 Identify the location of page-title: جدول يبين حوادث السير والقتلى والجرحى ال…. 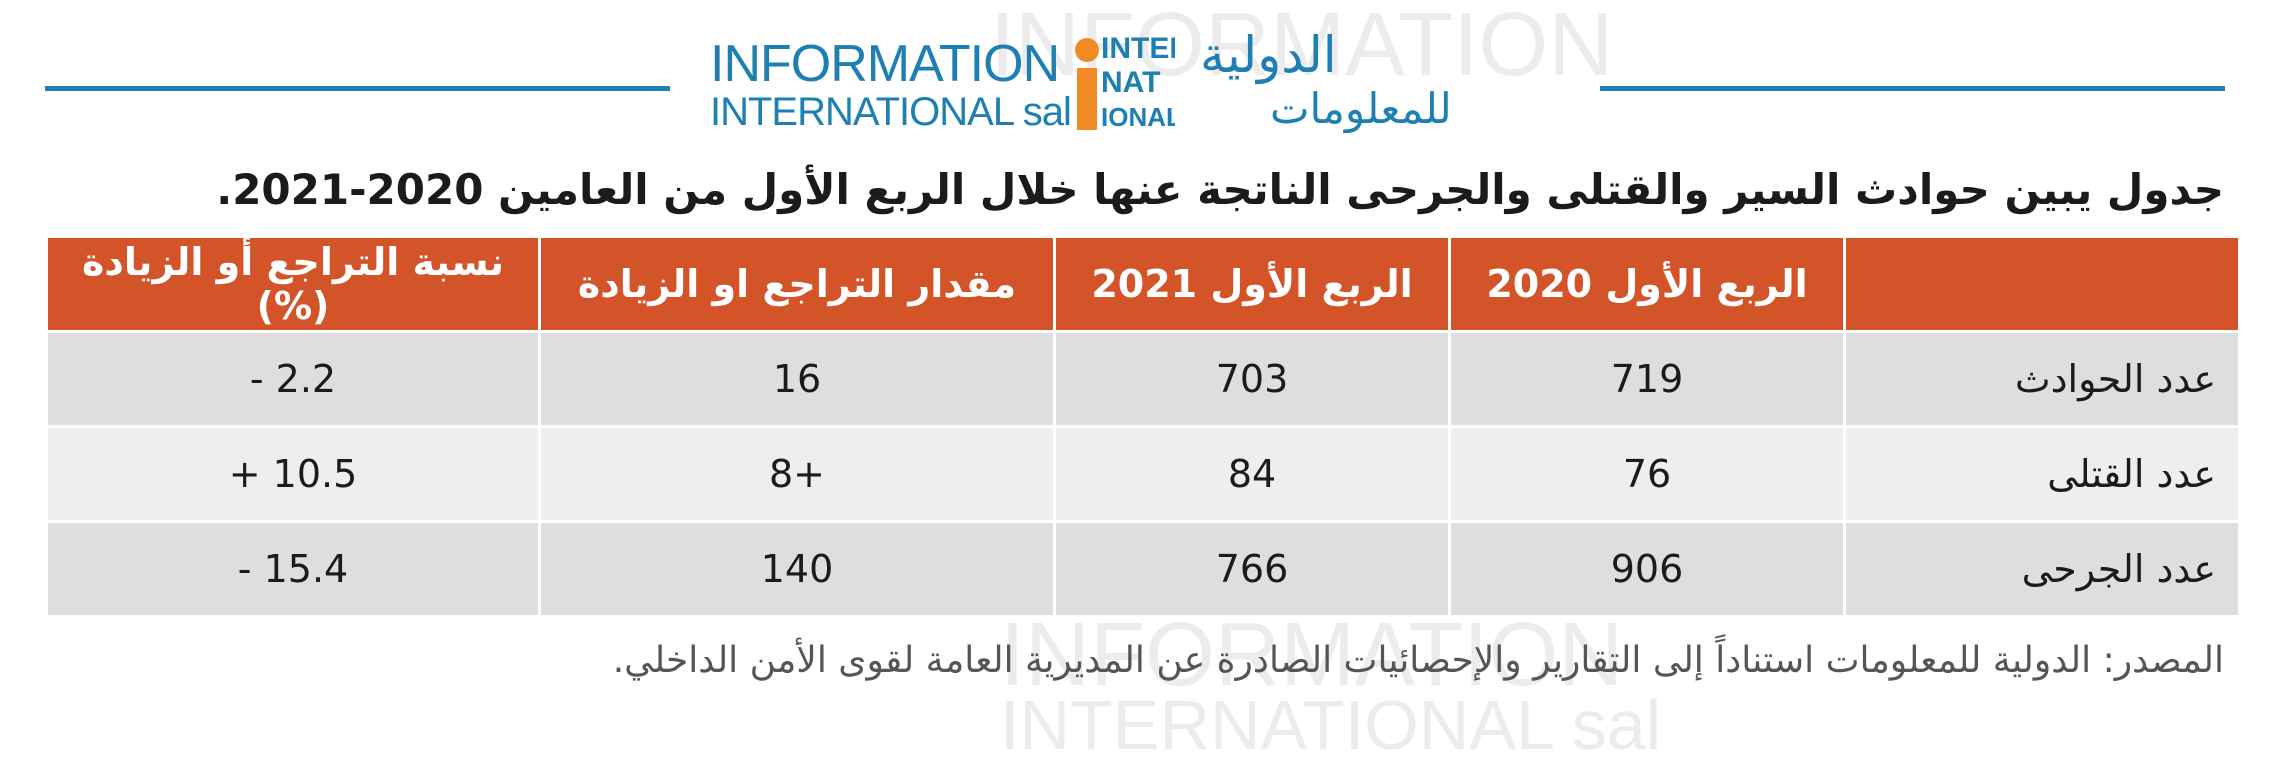
(1220, 189).